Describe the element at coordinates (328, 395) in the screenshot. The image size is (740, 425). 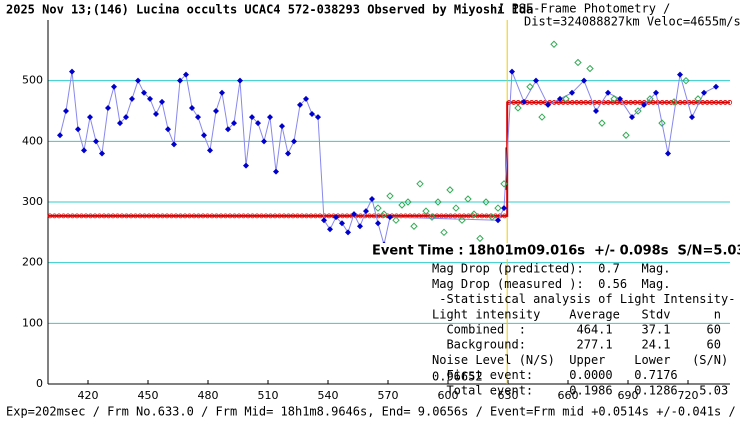
I see `x-tick-label: 540` at that location.